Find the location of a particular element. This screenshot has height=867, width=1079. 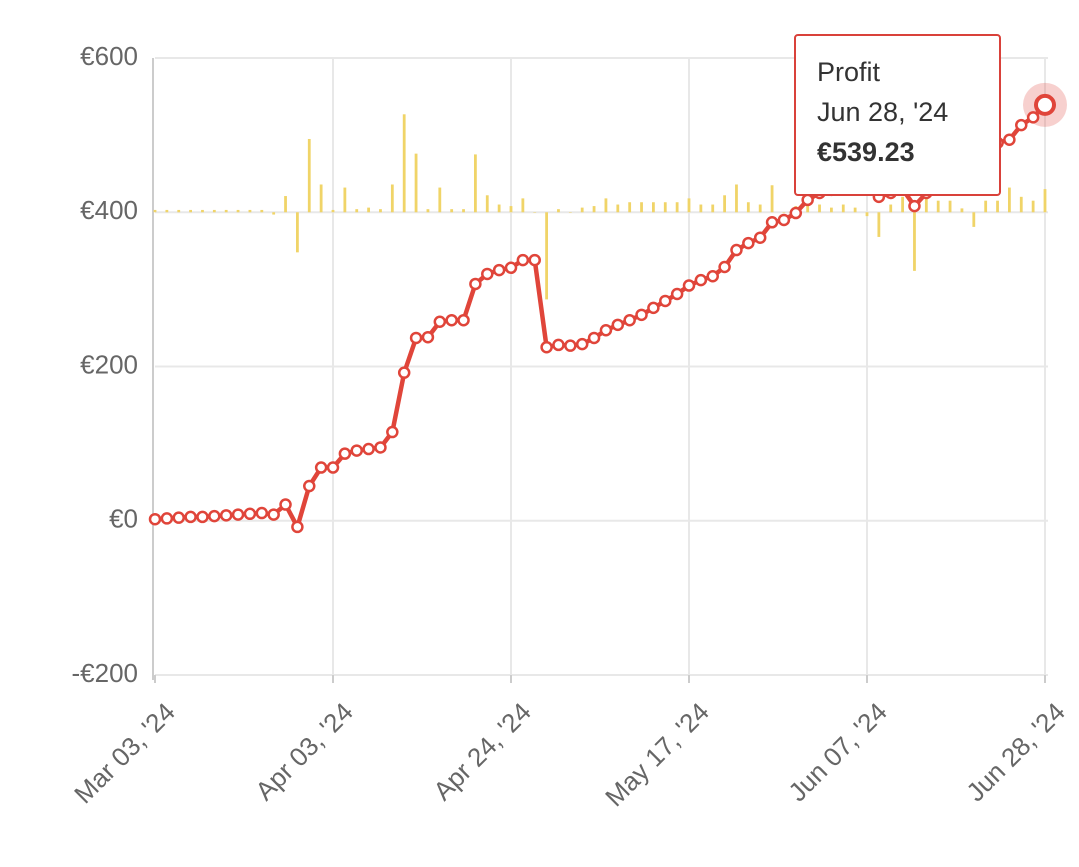

x-tick-label: Mar 03, '24 is located at coordinates (124, 753).